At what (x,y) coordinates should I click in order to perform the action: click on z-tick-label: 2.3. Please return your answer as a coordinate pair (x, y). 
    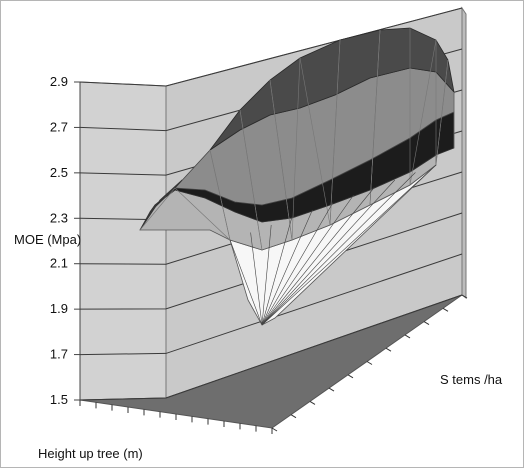
    Looking at the image, I should click on (59, 217).